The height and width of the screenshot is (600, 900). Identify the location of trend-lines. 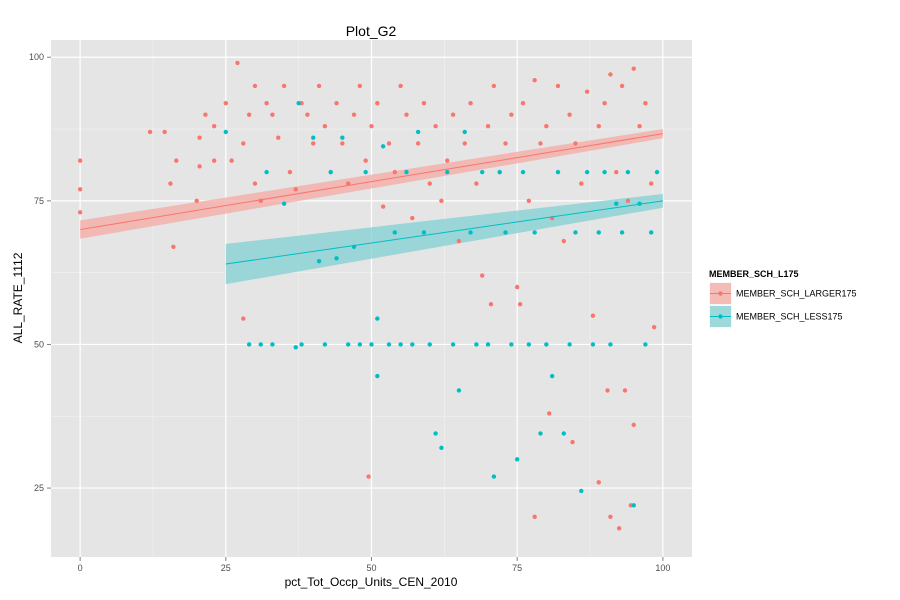
(371, 199).